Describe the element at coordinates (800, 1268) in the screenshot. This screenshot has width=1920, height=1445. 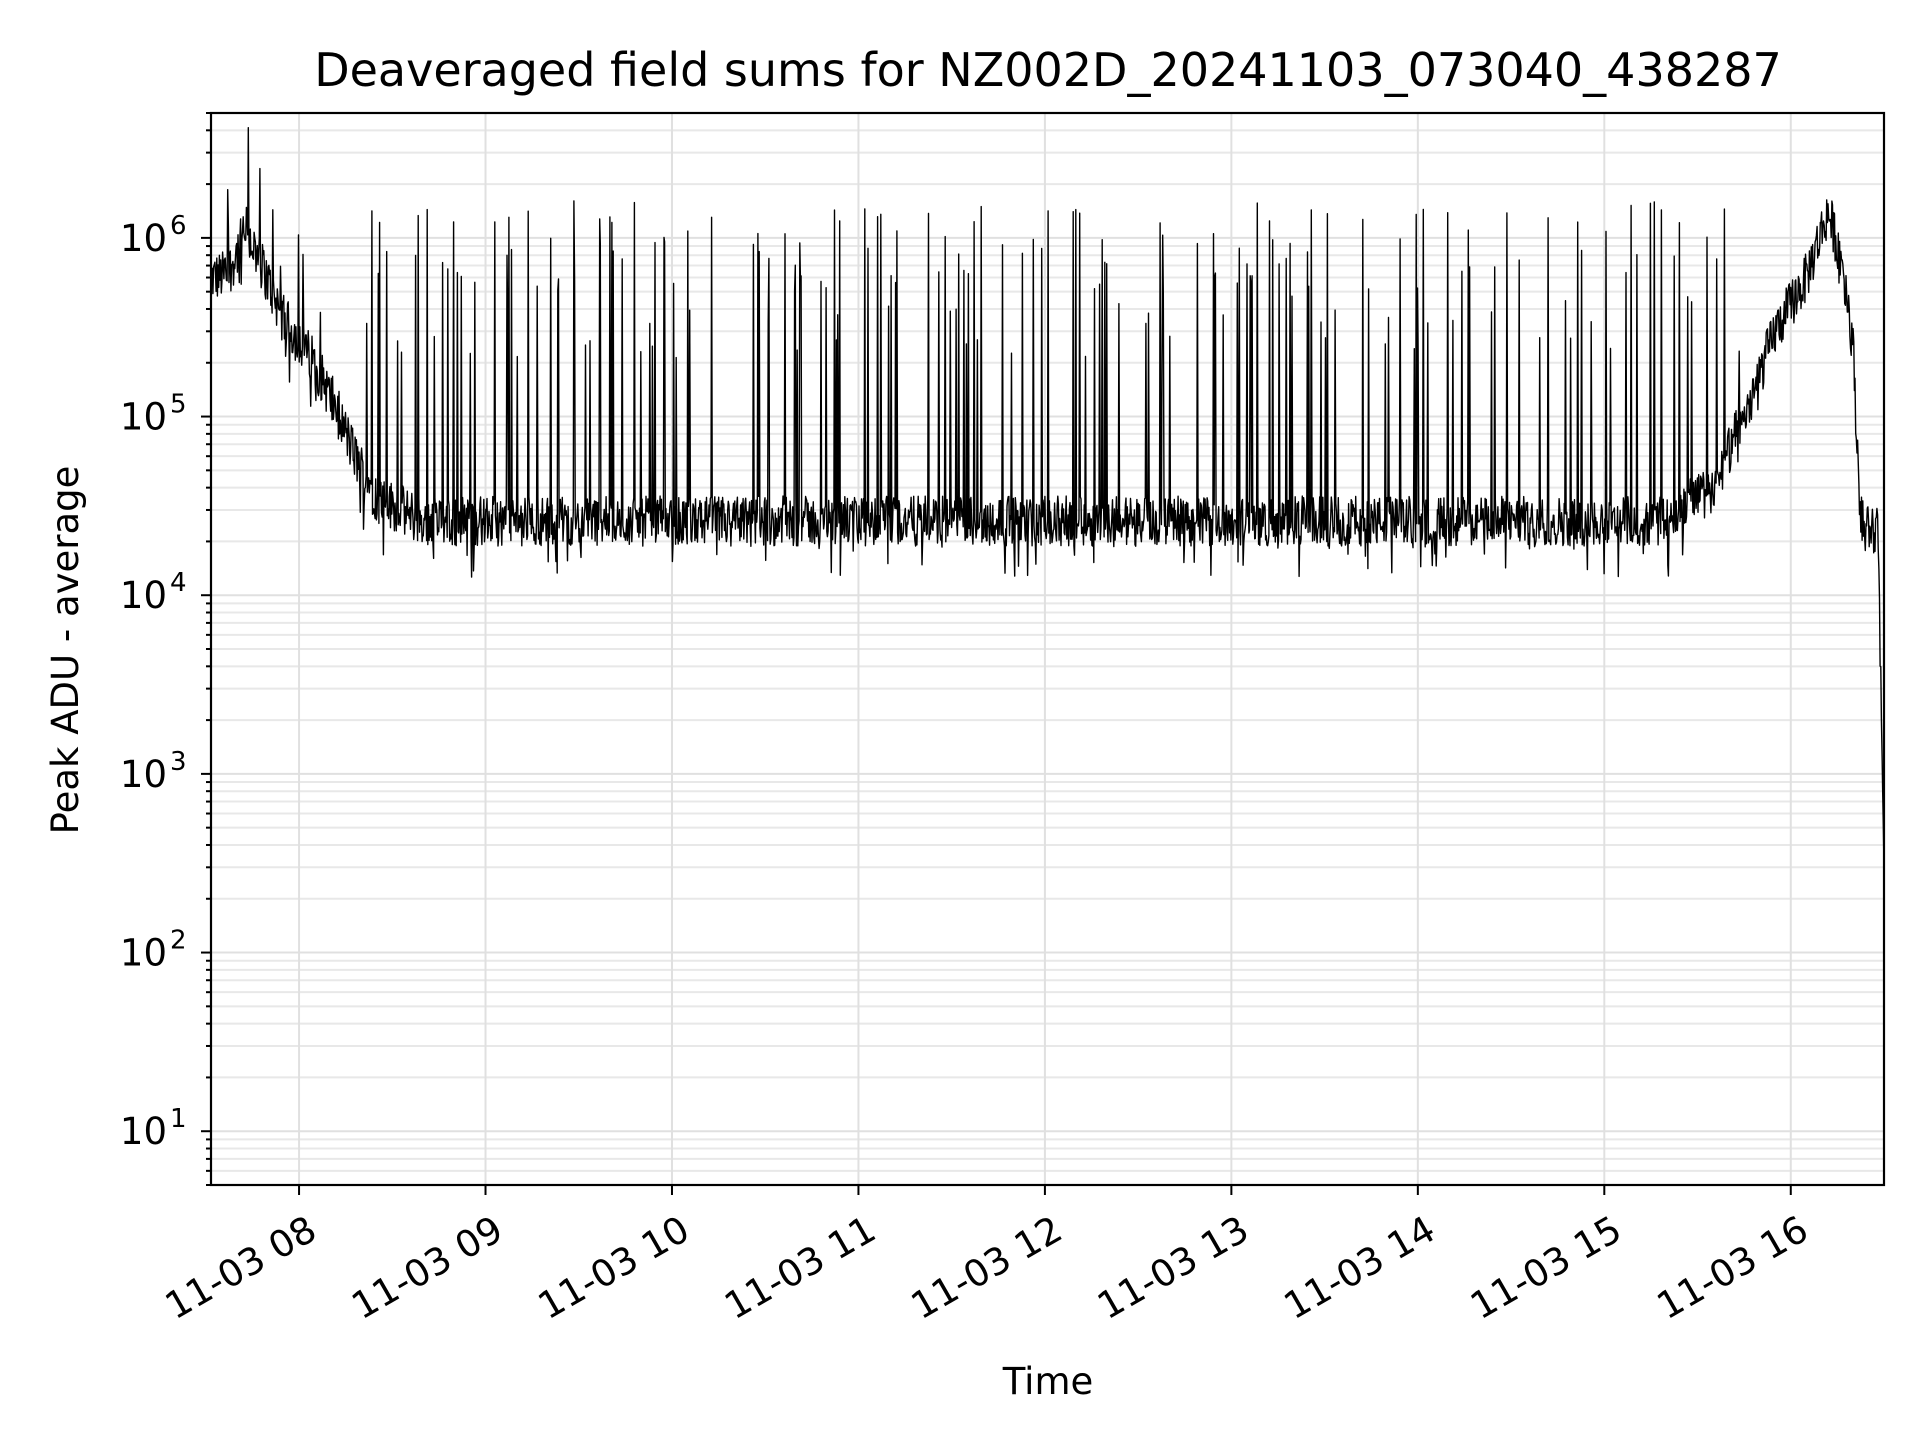
I see `x-tick-label: 11-03 11` at that location.